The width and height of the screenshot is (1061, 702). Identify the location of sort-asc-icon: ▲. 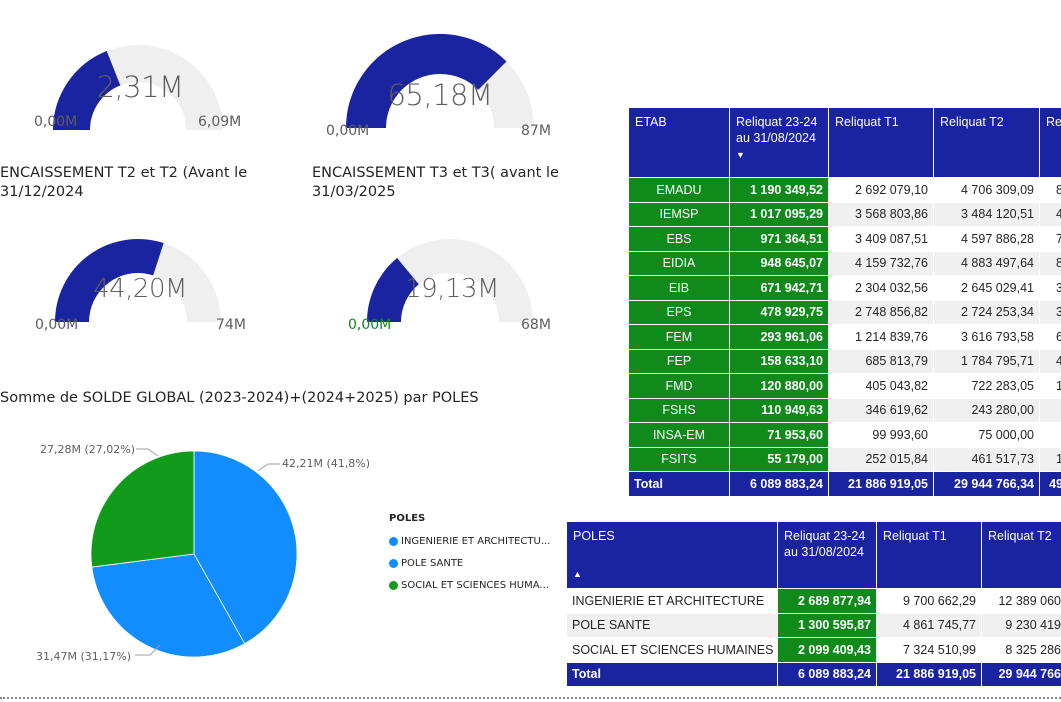
(577, 574).